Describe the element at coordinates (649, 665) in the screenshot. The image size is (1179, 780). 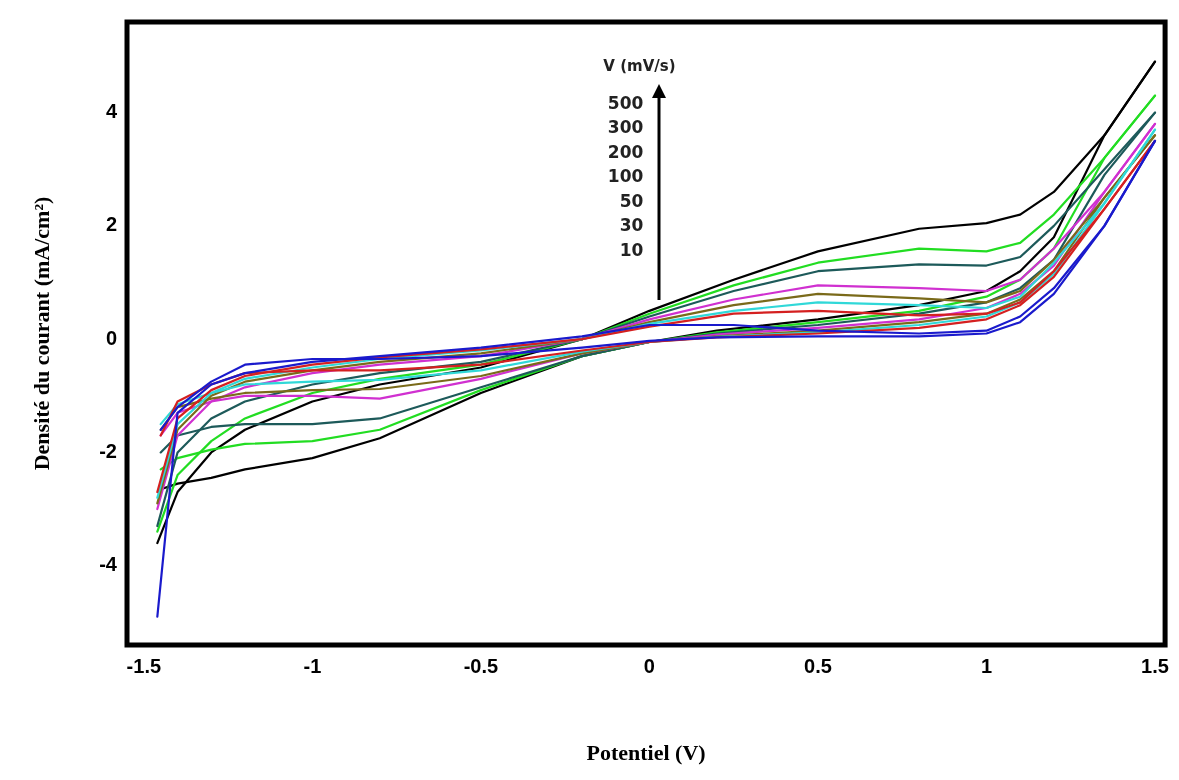
I see `x-tick-label: 0` at that location.